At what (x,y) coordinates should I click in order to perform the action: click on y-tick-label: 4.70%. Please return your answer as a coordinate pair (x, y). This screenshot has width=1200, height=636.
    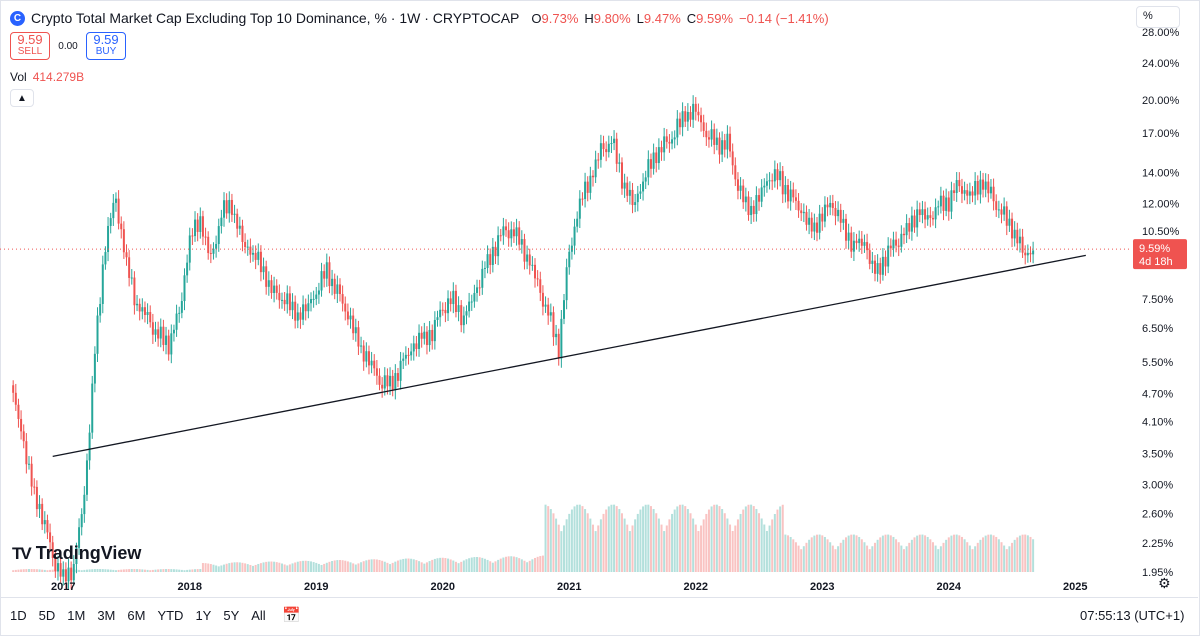
    Looking at the image, I should click on (1157, 395).